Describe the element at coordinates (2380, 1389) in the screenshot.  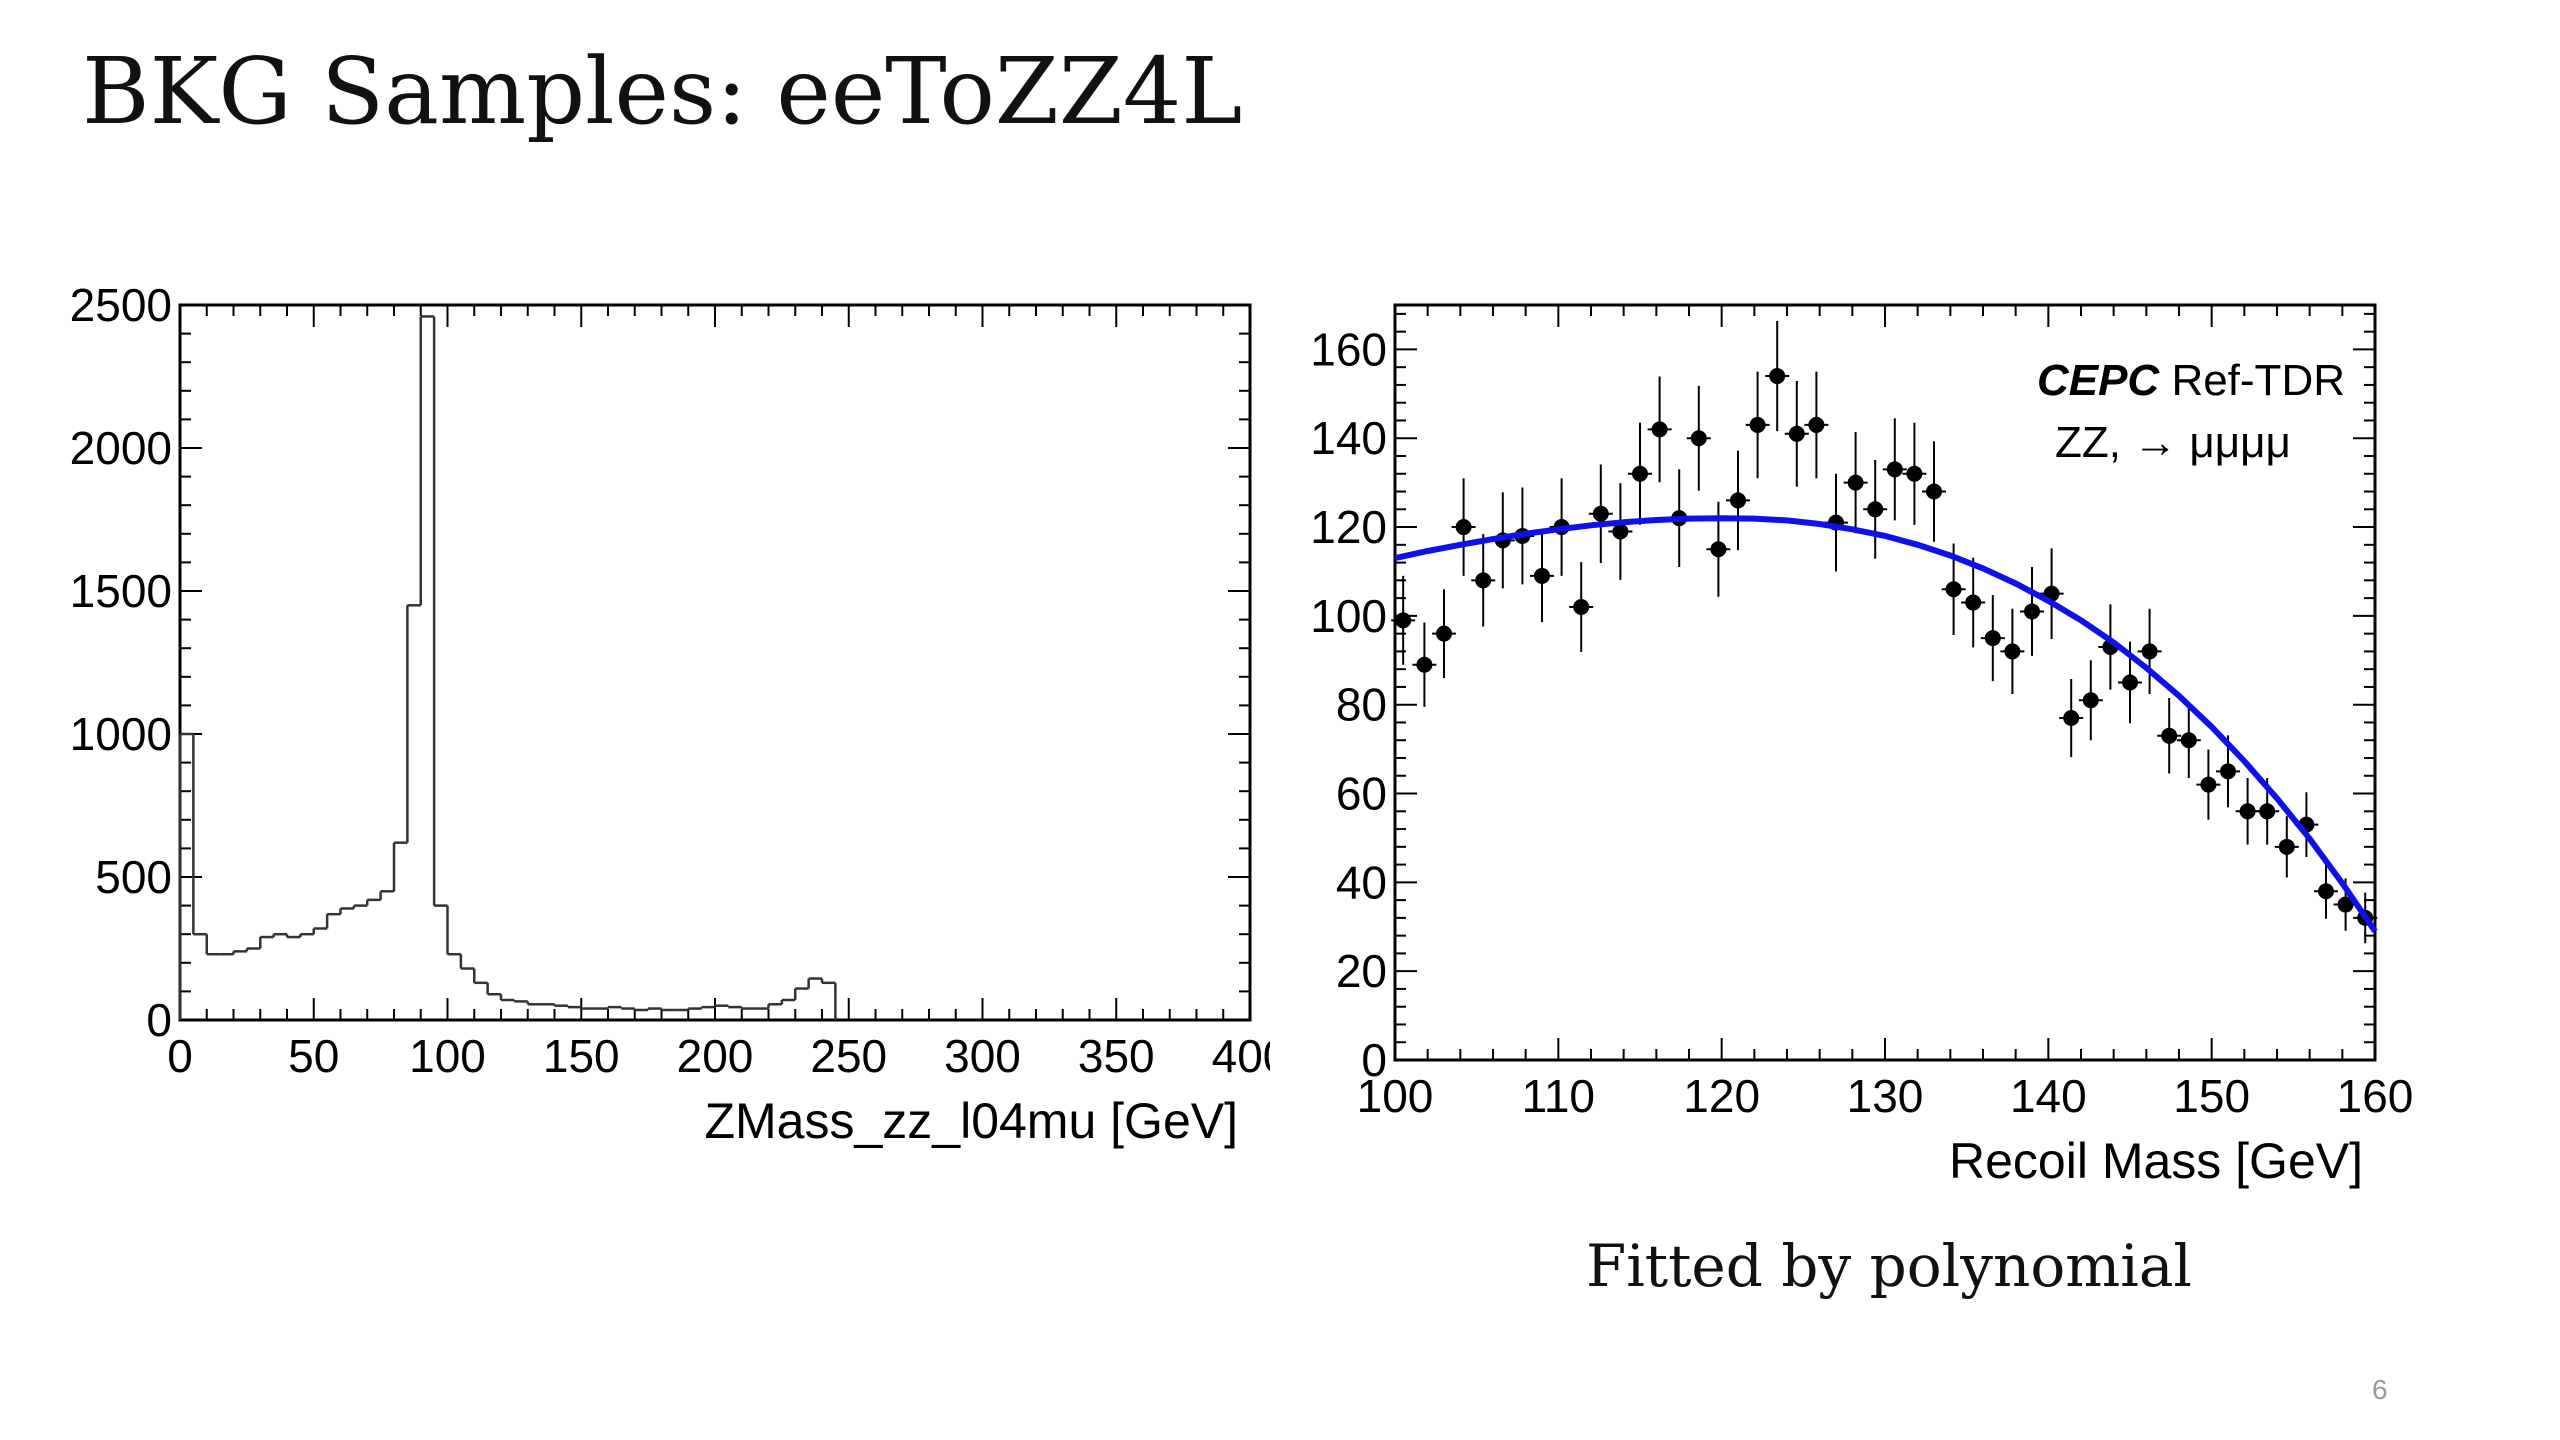
I see `page-number: 6` at that location.